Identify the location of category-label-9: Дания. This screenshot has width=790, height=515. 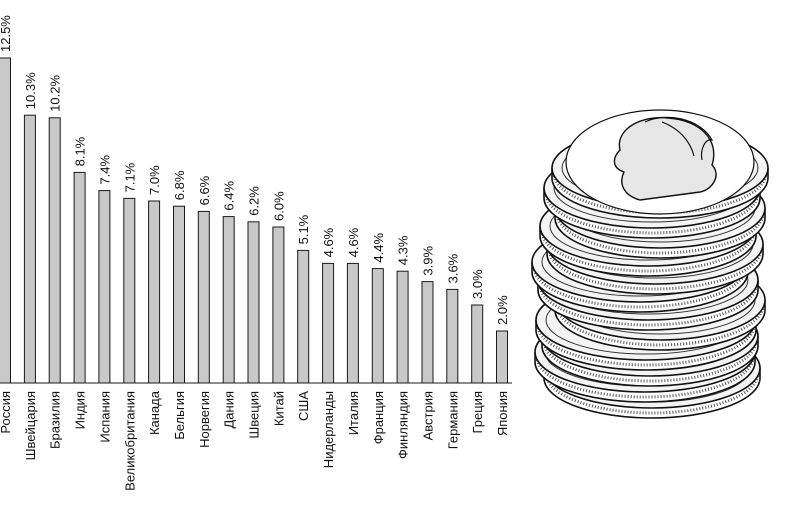
(229, 410).